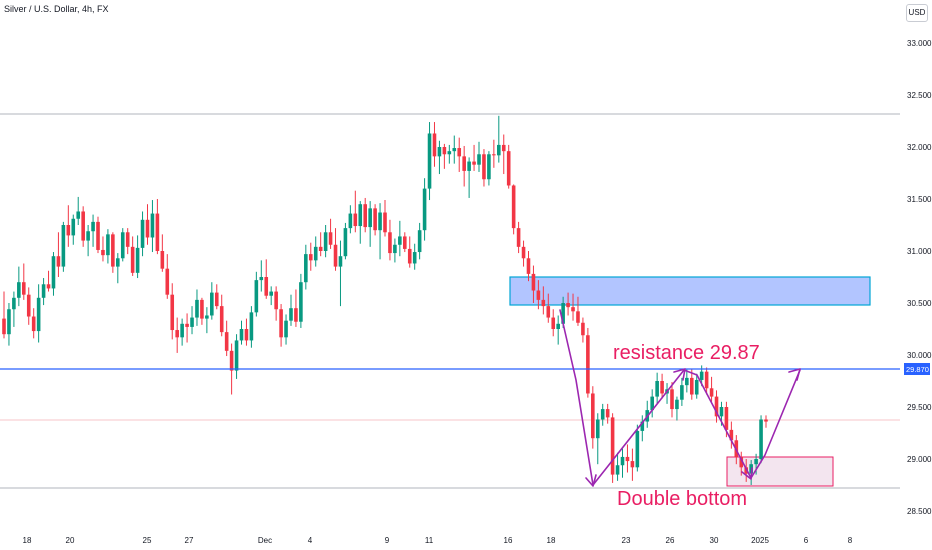 The height and width of the screenshot is (550, 932). Describe the element at coordinates (56, 9) in the screenshot. I see `chart-title: Silver / U.S. Dollar, 4h, FX` at that location.